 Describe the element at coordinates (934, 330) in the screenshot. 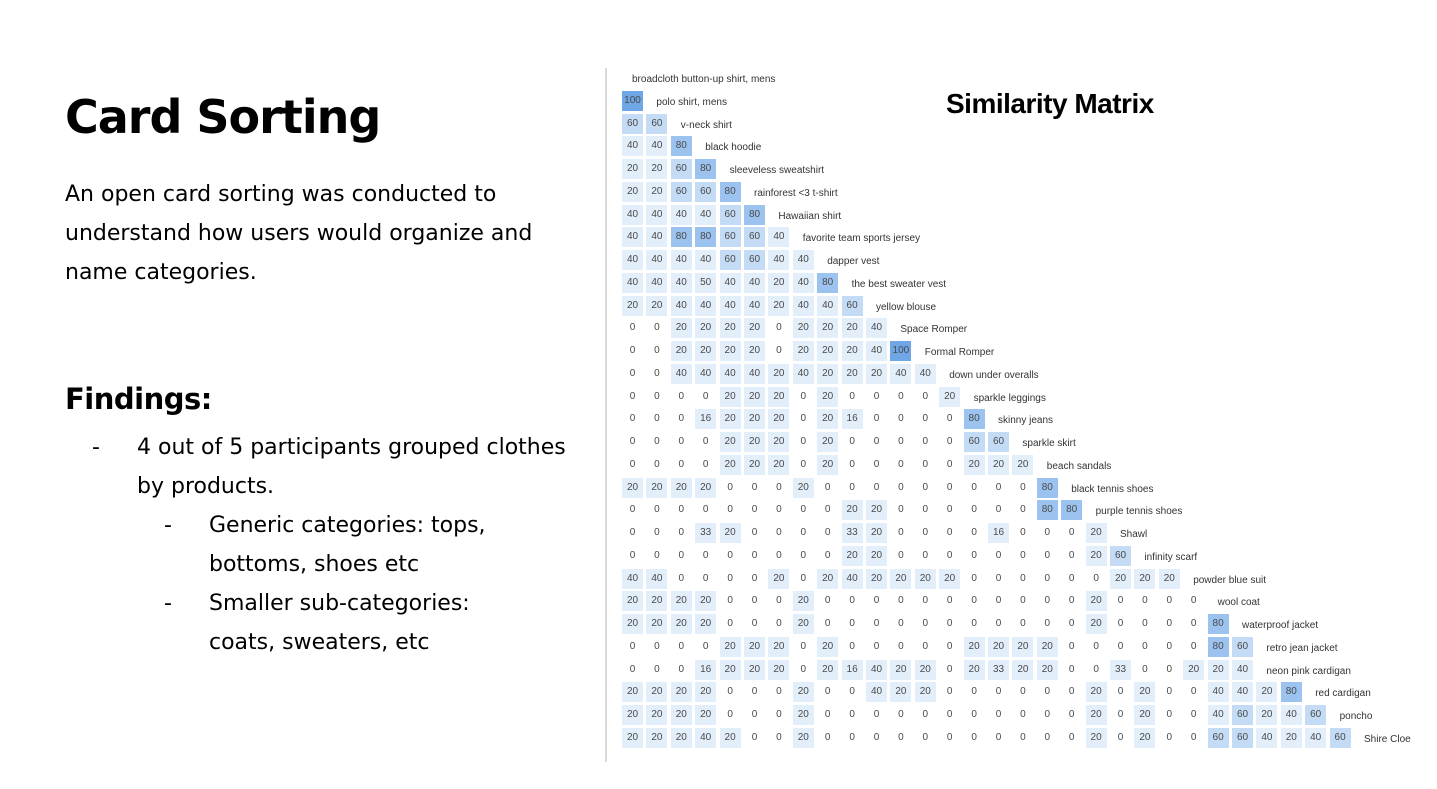

I see `matrix-item-label: Space Romper` at that location.